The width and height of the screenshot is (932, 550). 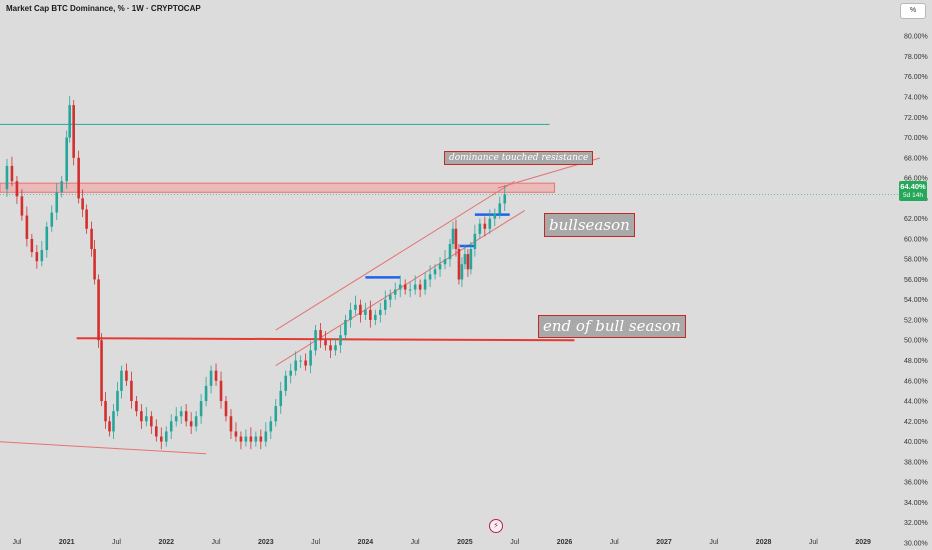 What do you see at coordinates (863, 542) in the screenshot?
I see `x-tick-label: 2029` at bounding box center [863, 542].